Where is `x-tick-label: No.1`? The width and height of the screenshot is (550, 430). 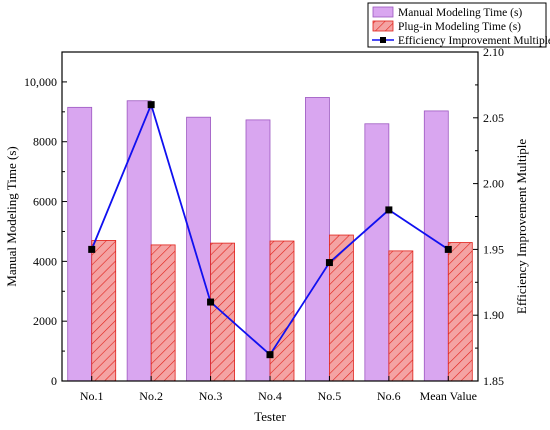
x-tick-label: No.1 is located at coordinates (92, 396).